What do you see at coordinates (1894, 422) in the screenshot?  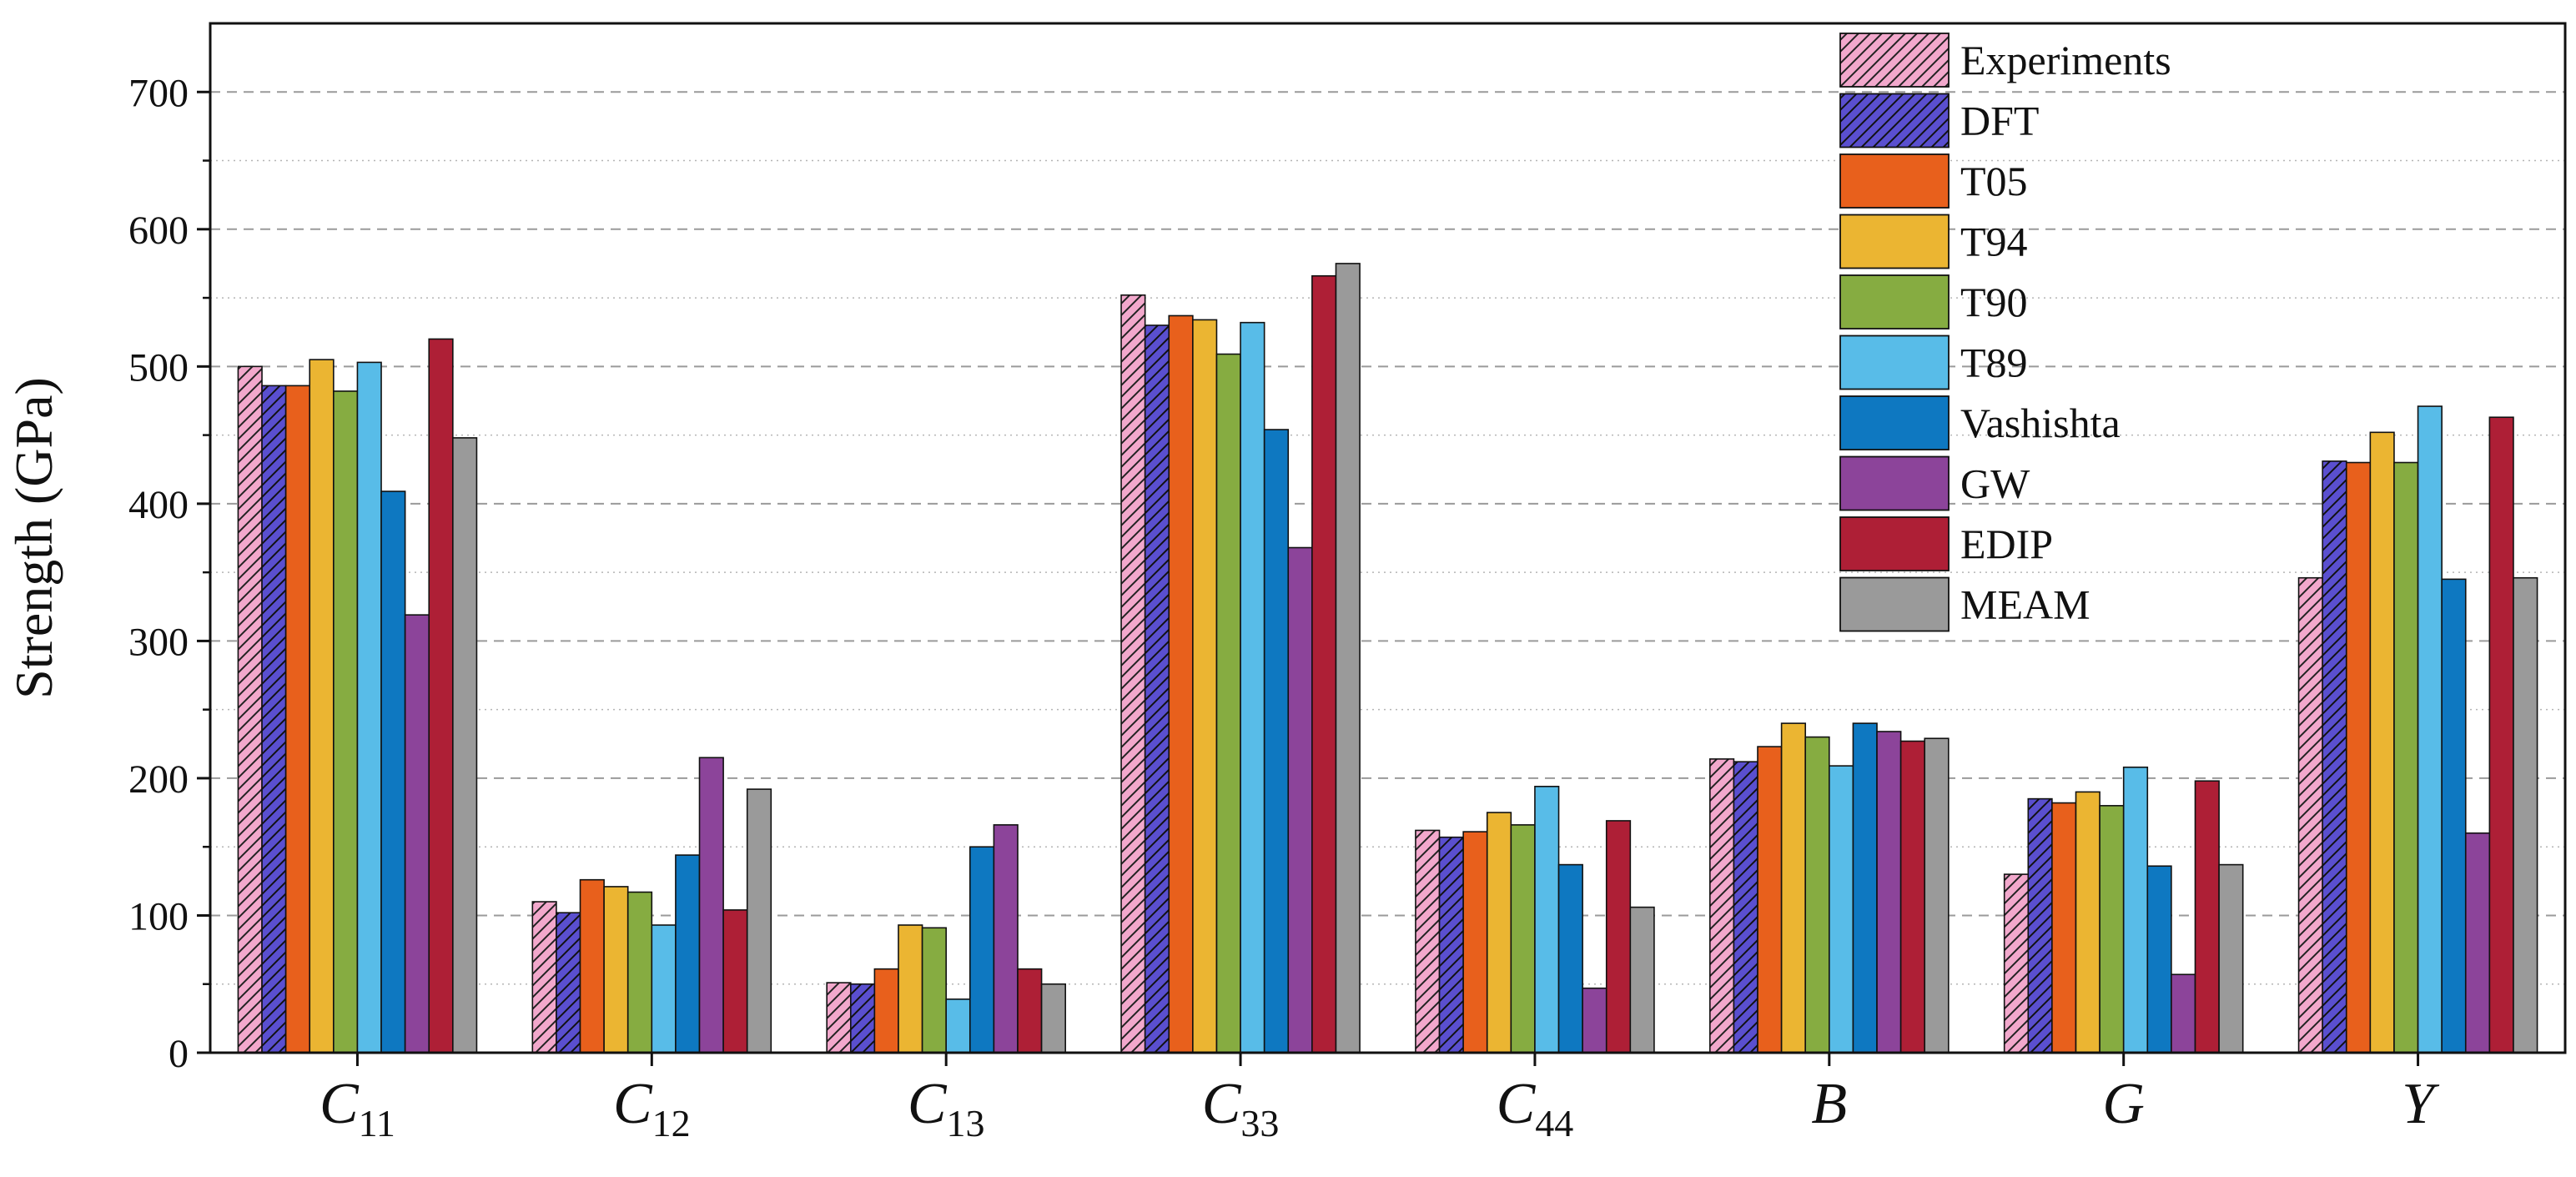 I see `legend-swatch-vashishta` at bounding box center [1894, 422].